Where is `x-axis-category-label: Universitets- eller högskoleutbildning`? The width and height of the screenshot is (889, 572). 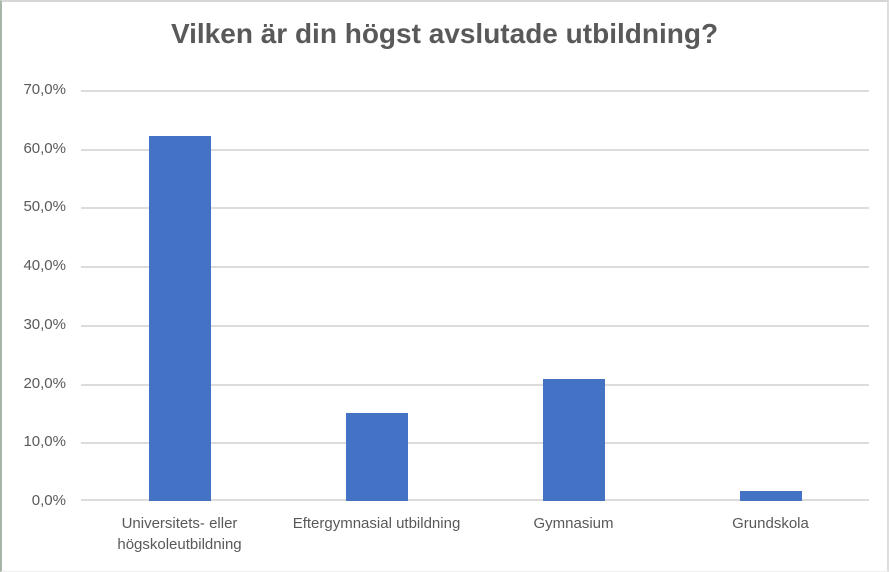 x-axis-category-label: Universitets- eller högskoleutbildning is located at coordinates (179, 534).